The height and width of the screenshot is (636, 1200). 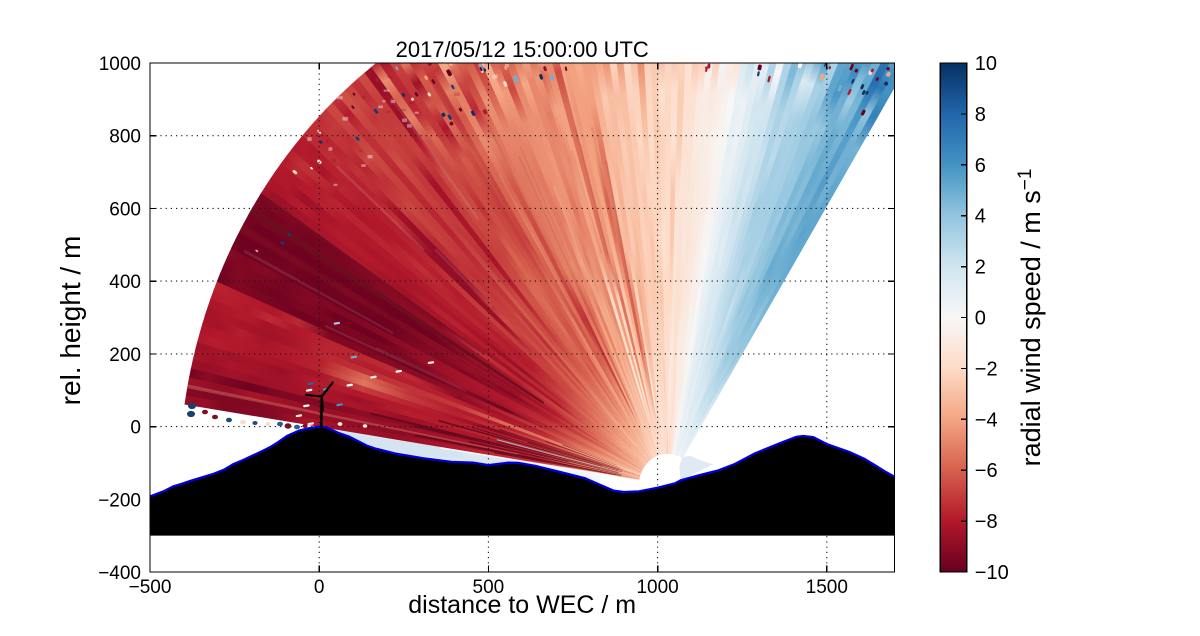 What do you see at coordinates (986, 64) in the screenshot?
I see `svg-text: 10` at bounding box center [986, 64].